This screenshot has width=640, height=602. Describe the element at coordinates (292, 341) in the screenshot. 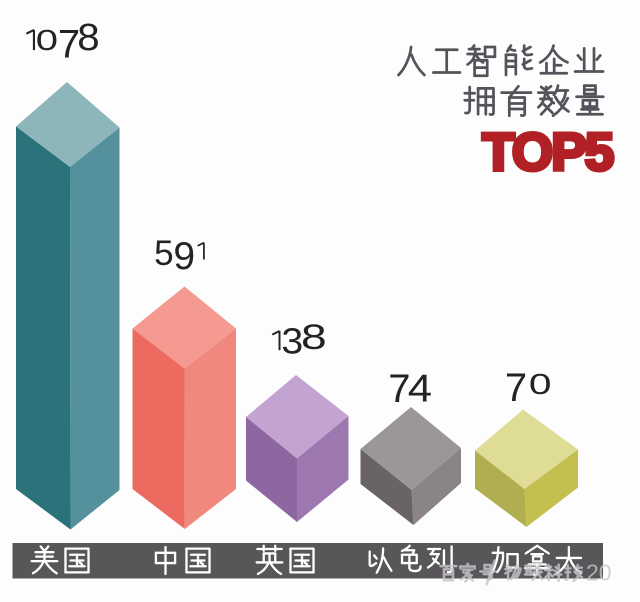

I see `svg-text: 3` at that location.